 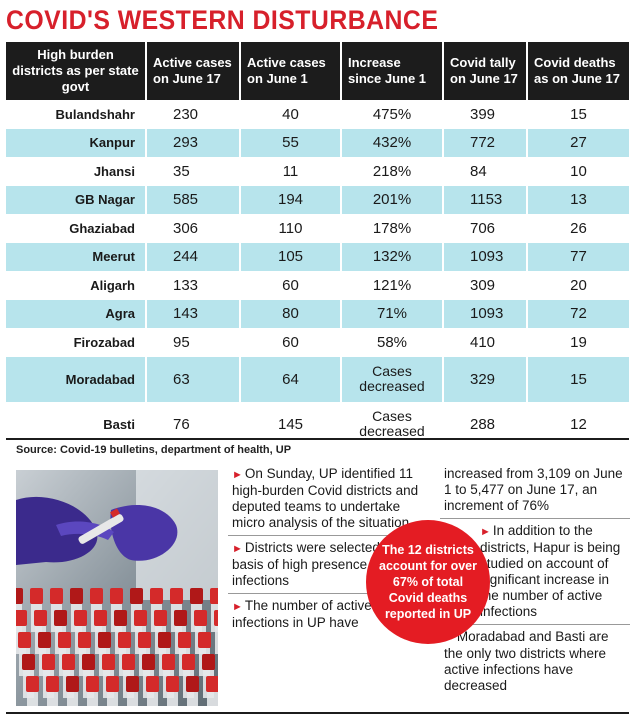 What do you see at coordinates (578, 171) in the screenshot?
I see `table-cell: 10` at bounding box center [578, 171].